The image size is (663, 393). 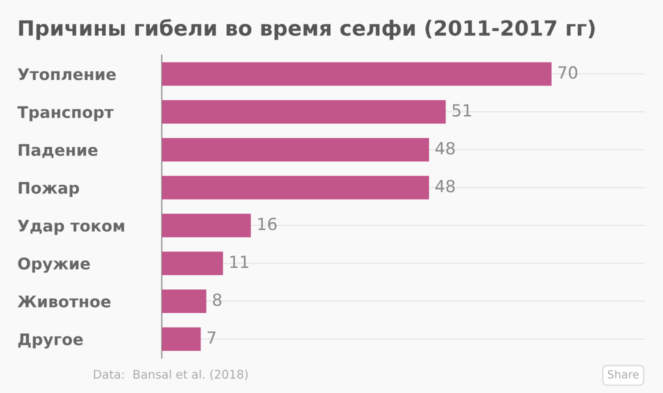 What do you see at coordinates (267, 224) in the screenshot?
I see `data-label: 16` at bounding box center [267, 224].